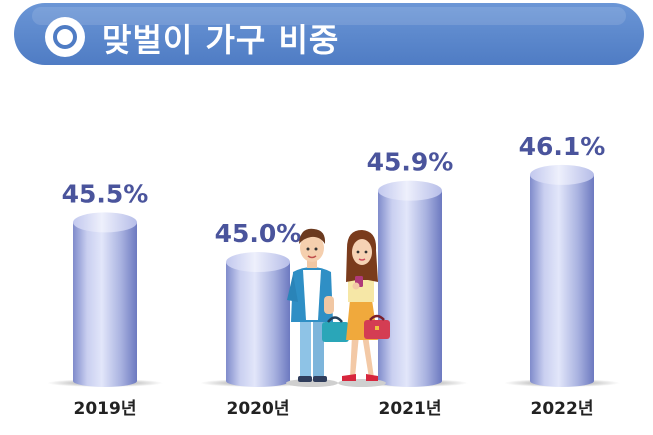  Describe the element at coordinates (317, 307) in the screenshot. I see `man-illustration` at that location.